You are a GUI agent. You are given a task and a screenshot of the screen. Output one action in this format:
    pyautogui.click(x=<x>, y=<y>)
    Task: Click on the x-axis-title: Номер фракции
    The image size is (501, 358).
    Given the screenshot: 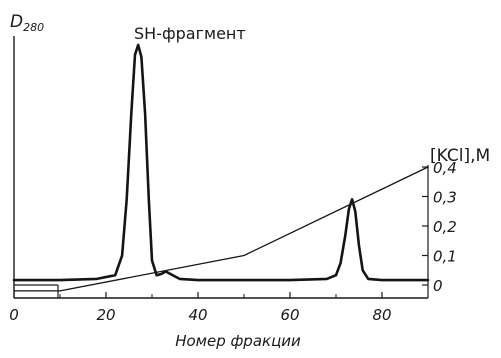 What is the action you would take?
    pyautogui.click(x=238, y=341)
    